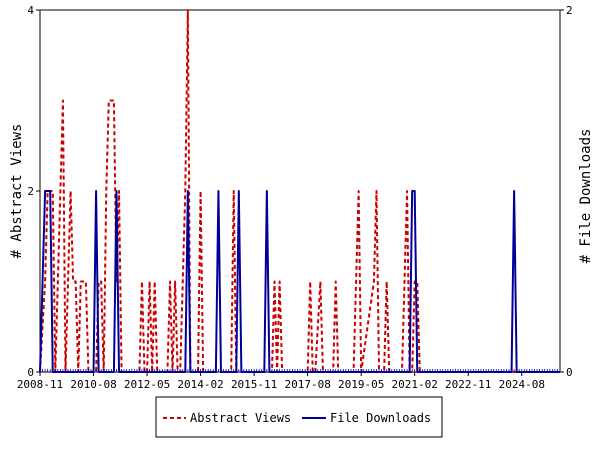 Image resolution: width=600 pixels, height=454 pixels. Describe the element at coordinates (240, 418) in the screenshot. I see `legend-label-abstract-views: Abstract Views` at that location.